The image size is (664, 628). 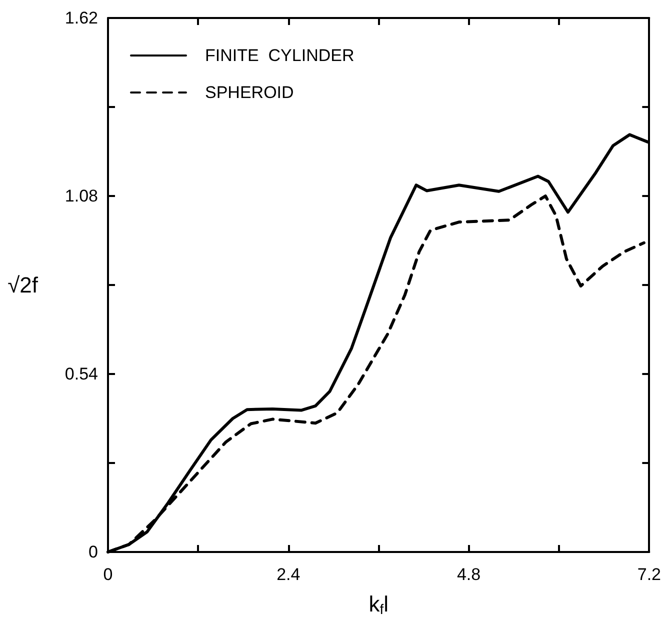 I want to click on legend-label: SPHEROID, so click(x=249, y=92).